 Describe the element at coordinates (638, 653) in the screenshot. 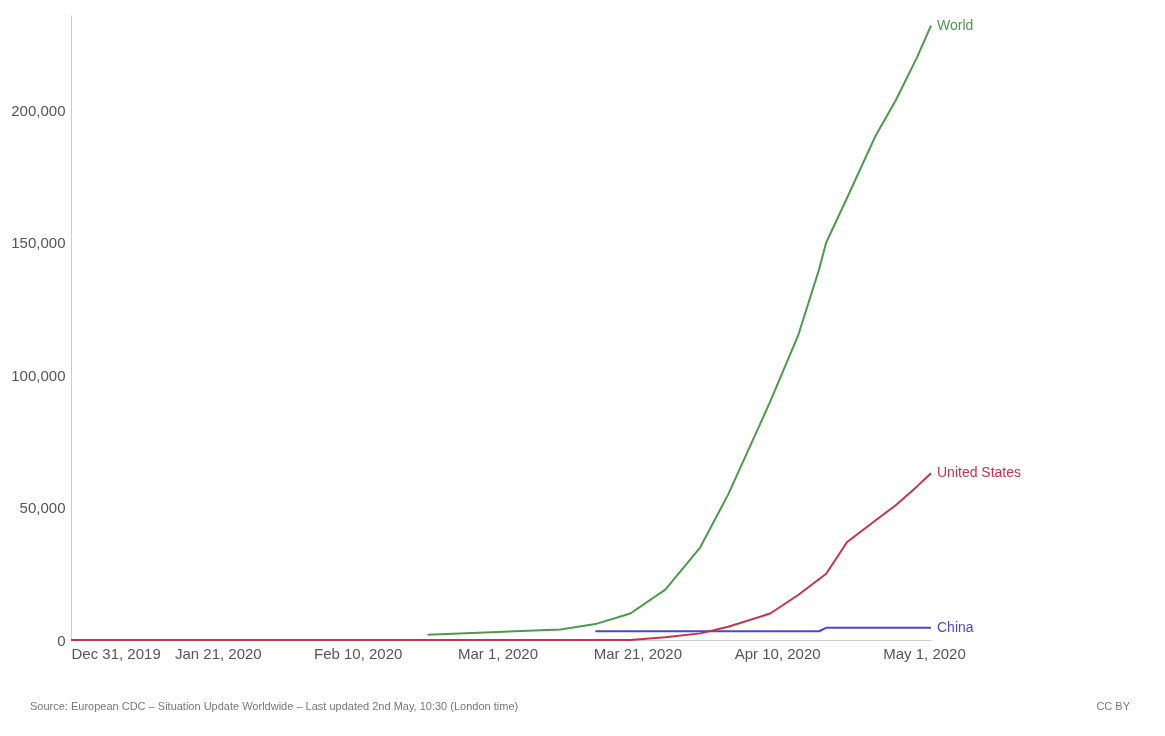

I see `x-tick-label: Mar 21, 2020` at that location.